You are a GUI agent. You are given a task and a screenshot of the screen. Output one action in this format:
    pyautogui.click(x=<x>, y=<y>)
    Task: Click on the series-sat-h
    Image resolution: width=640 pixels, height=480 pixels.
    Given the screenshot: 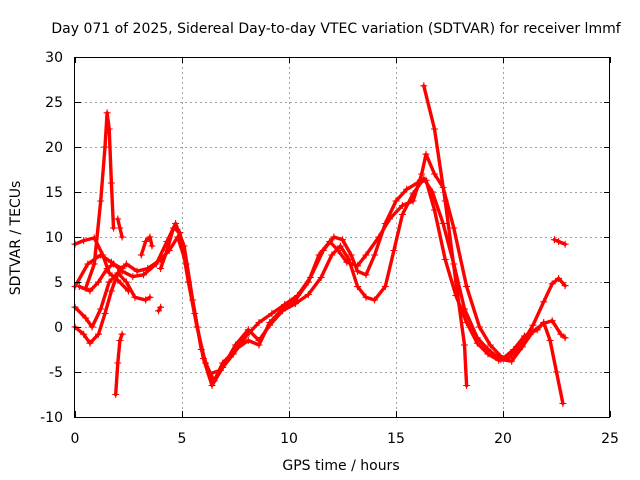 What is the action you would take?
    pyautogui.click(x=120, y=228)
    